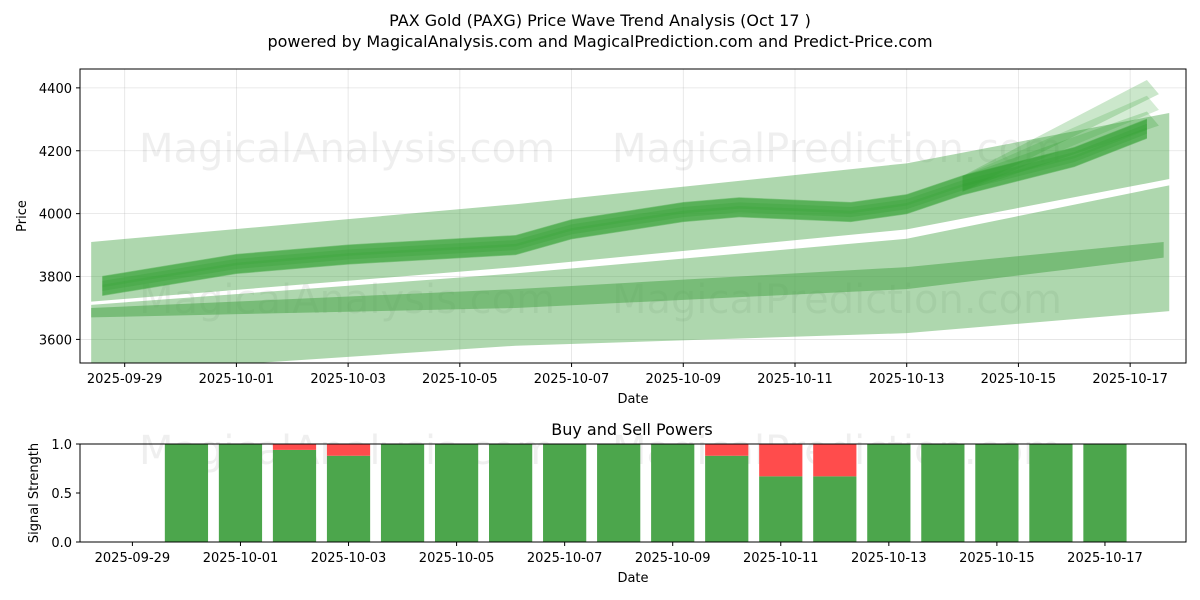 The width and height of the screenshot is (1200, 600). I want to click on bottom-y-tick-label: 0.0, so click(61, 543).